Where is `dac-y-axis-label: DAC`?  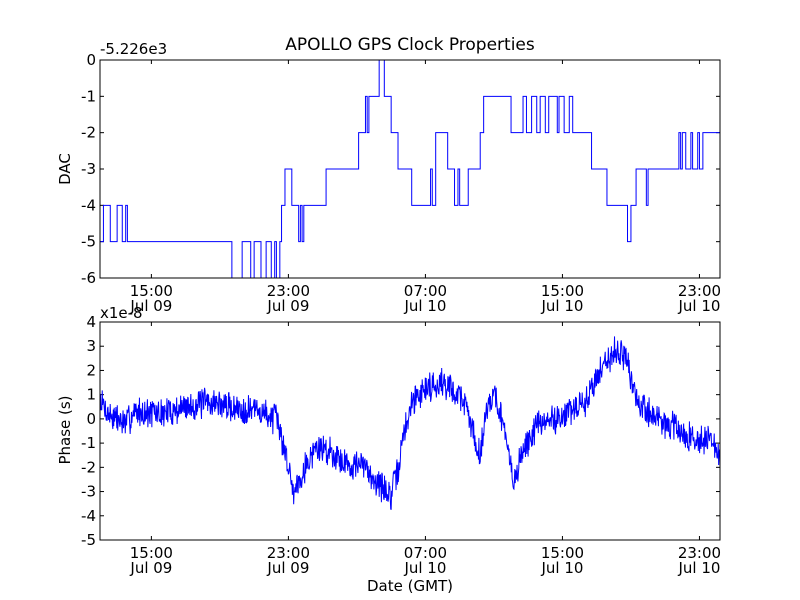
dac-y-axis-label: DAC is located at coordinates (65, 169).